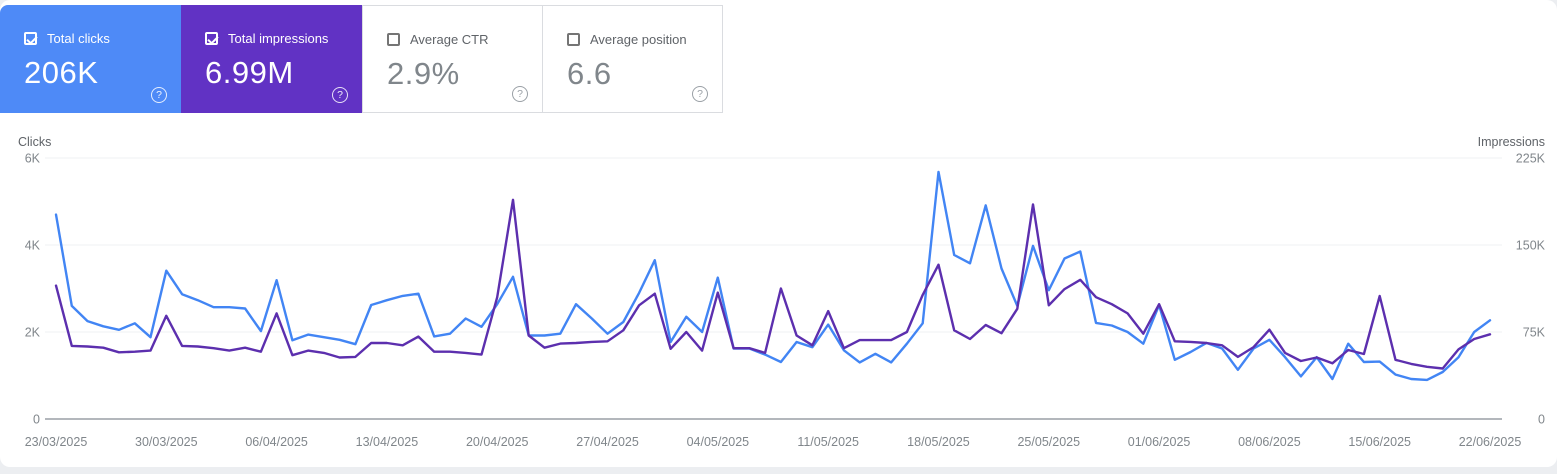  I want to click on x-axis-date-label: 30/03/2025, so click(166, 442).